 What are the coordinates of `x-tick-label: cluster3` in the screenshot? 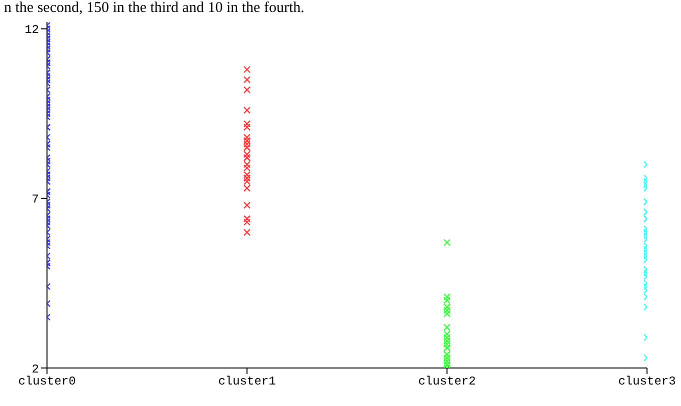 It's located at (647, 381).